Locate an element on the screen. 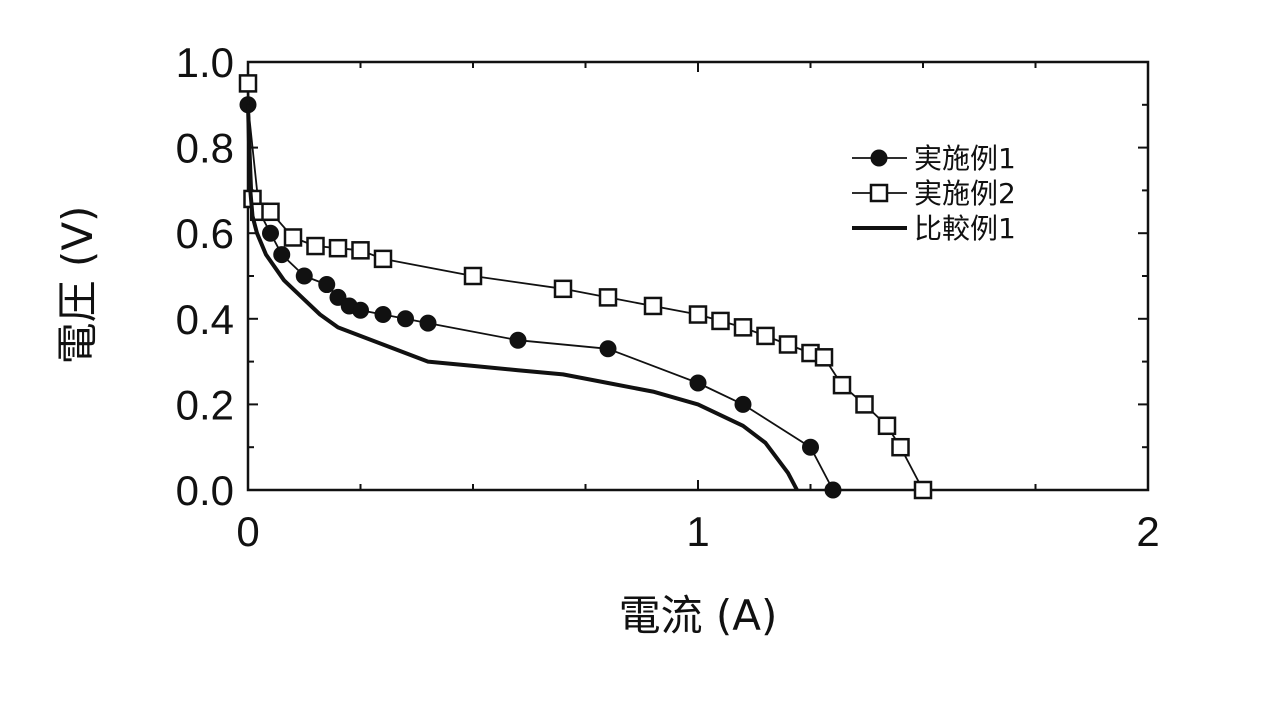  x-tick-label: 1 is located at coordinates (697, 531).